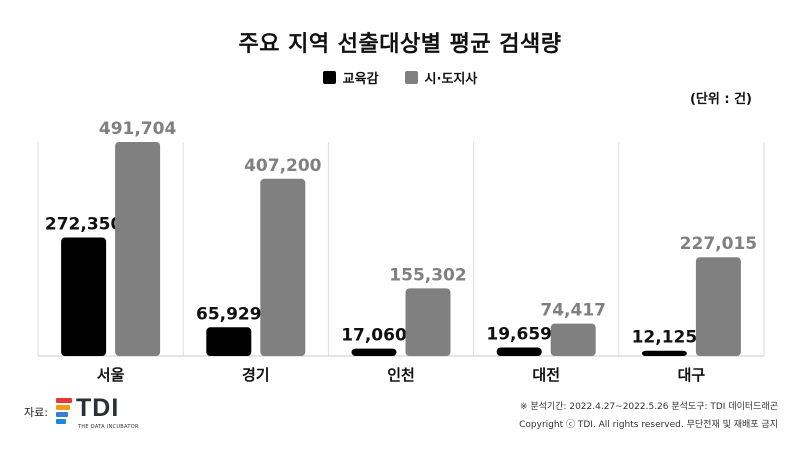 Image resolution: width=800 pixels, height=450 pixels. What do you see at coordinates (665, 338) in the screenshot?
I see `data-label: 12,125` at bounding box center [665, 338].